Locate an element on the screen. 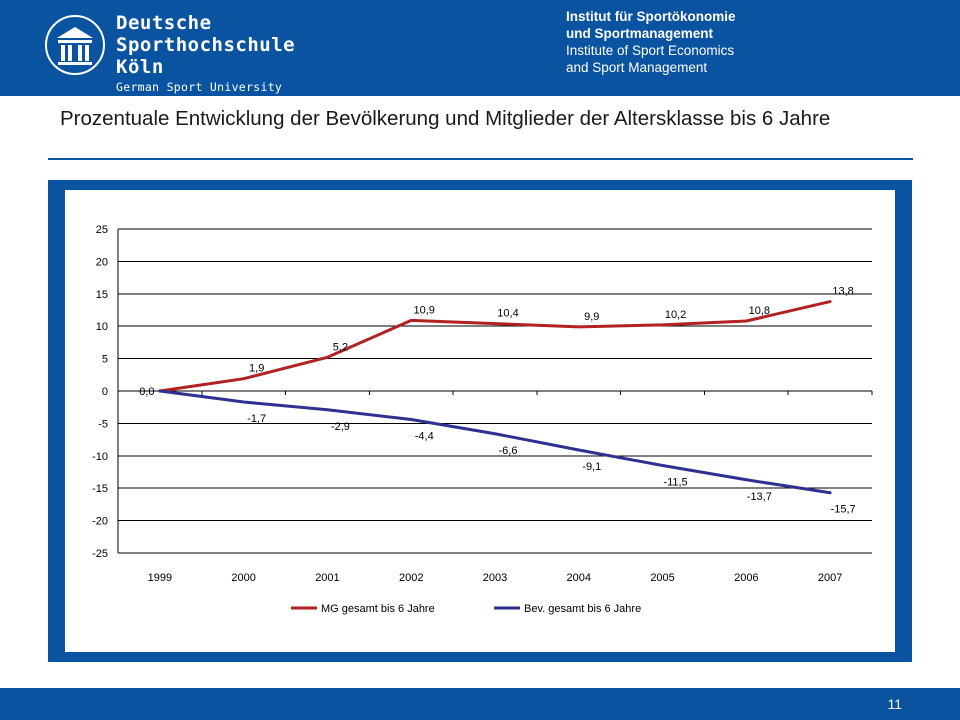 Image resolution: width=960 pixels, height=720 pixels. data-label: -2,9 is located at coordinates (340, 427).